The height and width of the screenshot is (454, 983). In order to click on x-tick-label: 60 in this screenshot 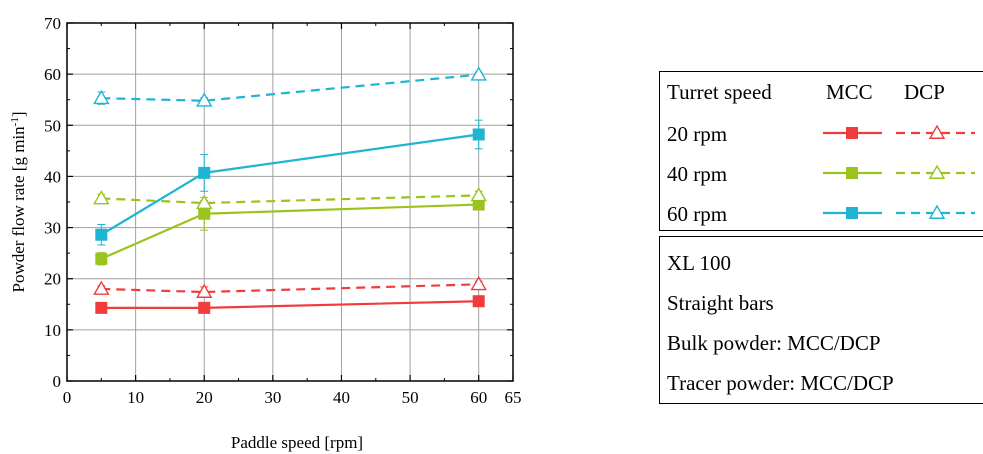, I will do `click(478, 397)`.